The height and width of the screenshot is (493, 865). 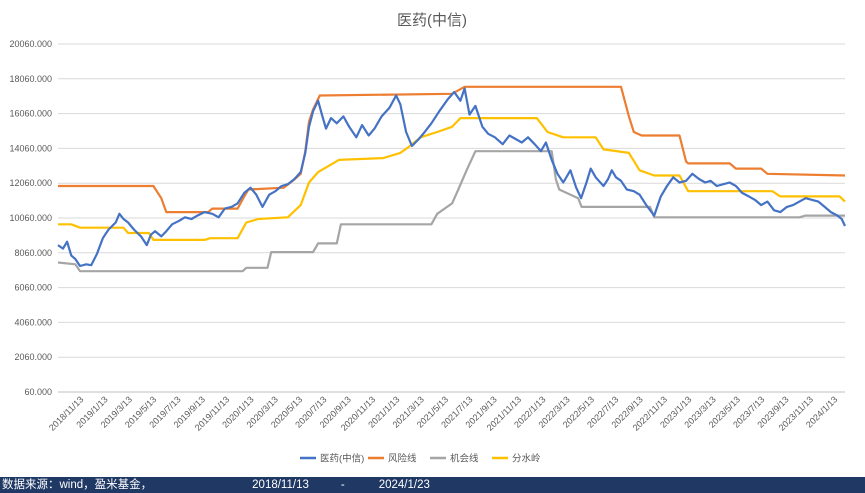 I want to click on footer-bar: 数据来源：wind，盈米基金， 2018/11/13 - 2024/1/23, so click(x=432, y=485).